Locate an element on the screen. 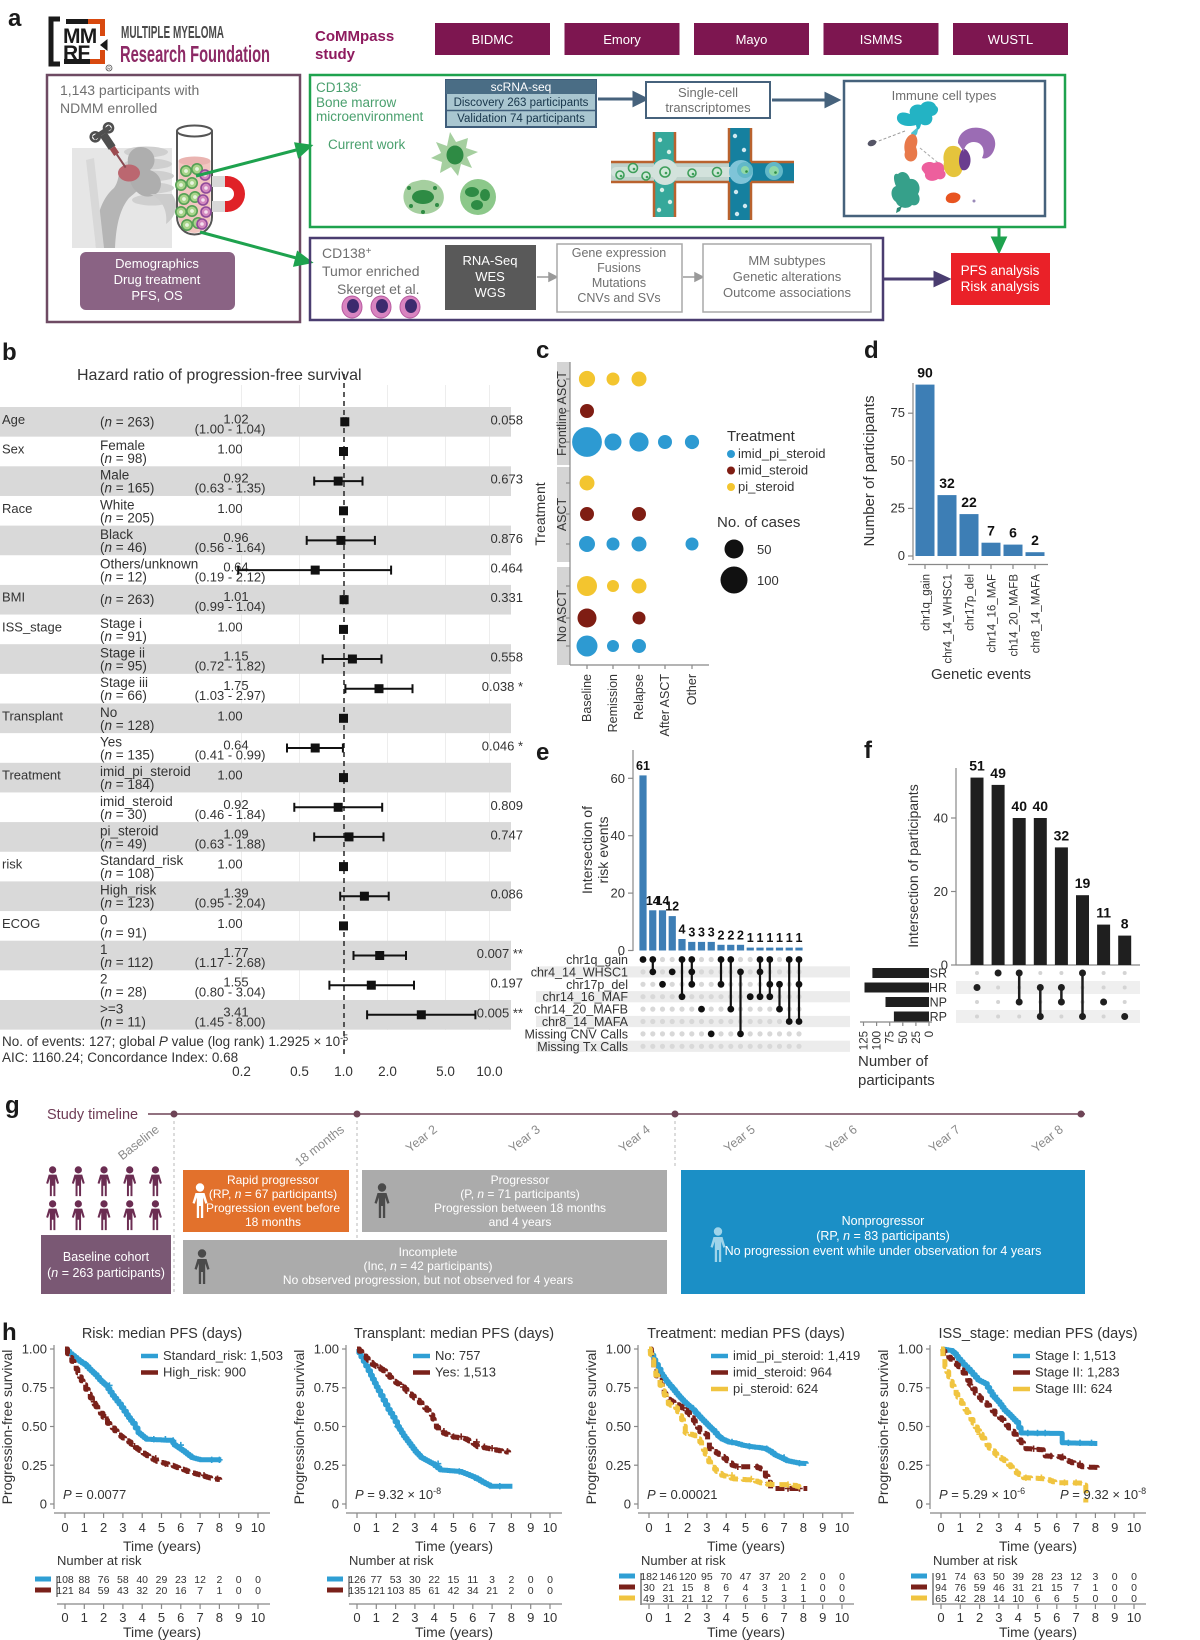 The height and width of the screenshot is (1640, 1200). svg-text: Rapid progressor is located at coordinates (273, 1180).